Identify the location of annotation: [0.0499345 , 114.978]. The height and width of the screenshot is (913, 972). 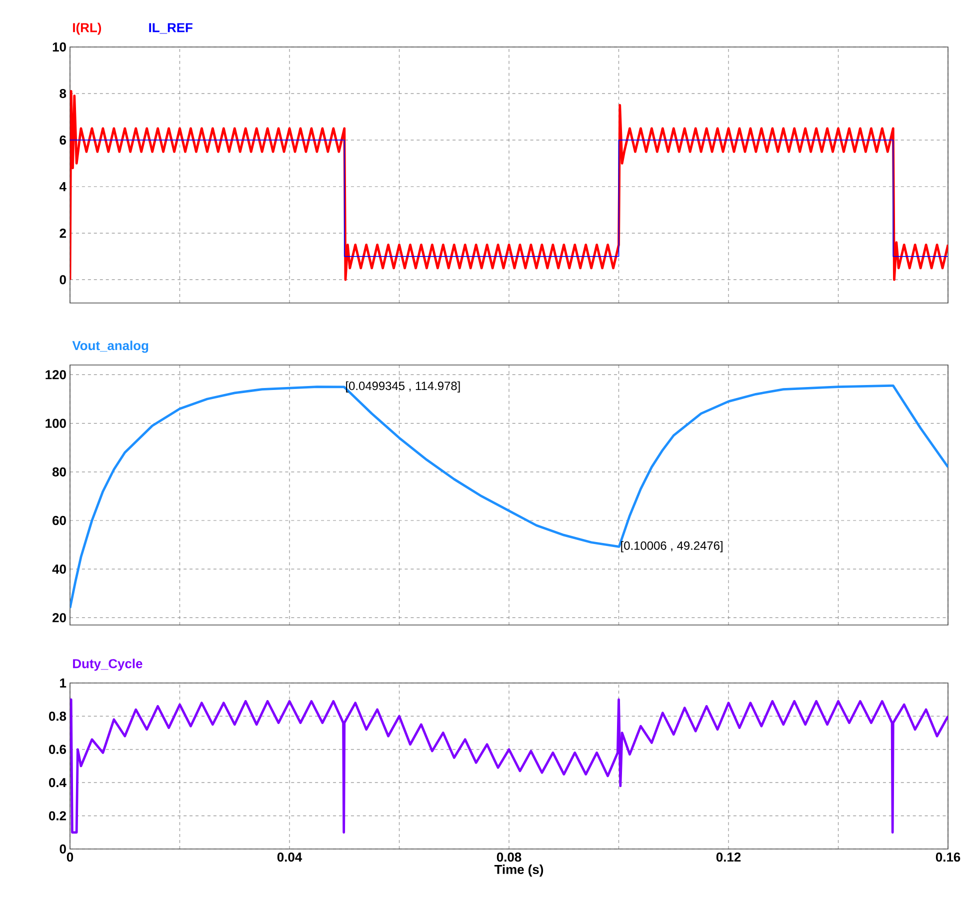
(403, 386).